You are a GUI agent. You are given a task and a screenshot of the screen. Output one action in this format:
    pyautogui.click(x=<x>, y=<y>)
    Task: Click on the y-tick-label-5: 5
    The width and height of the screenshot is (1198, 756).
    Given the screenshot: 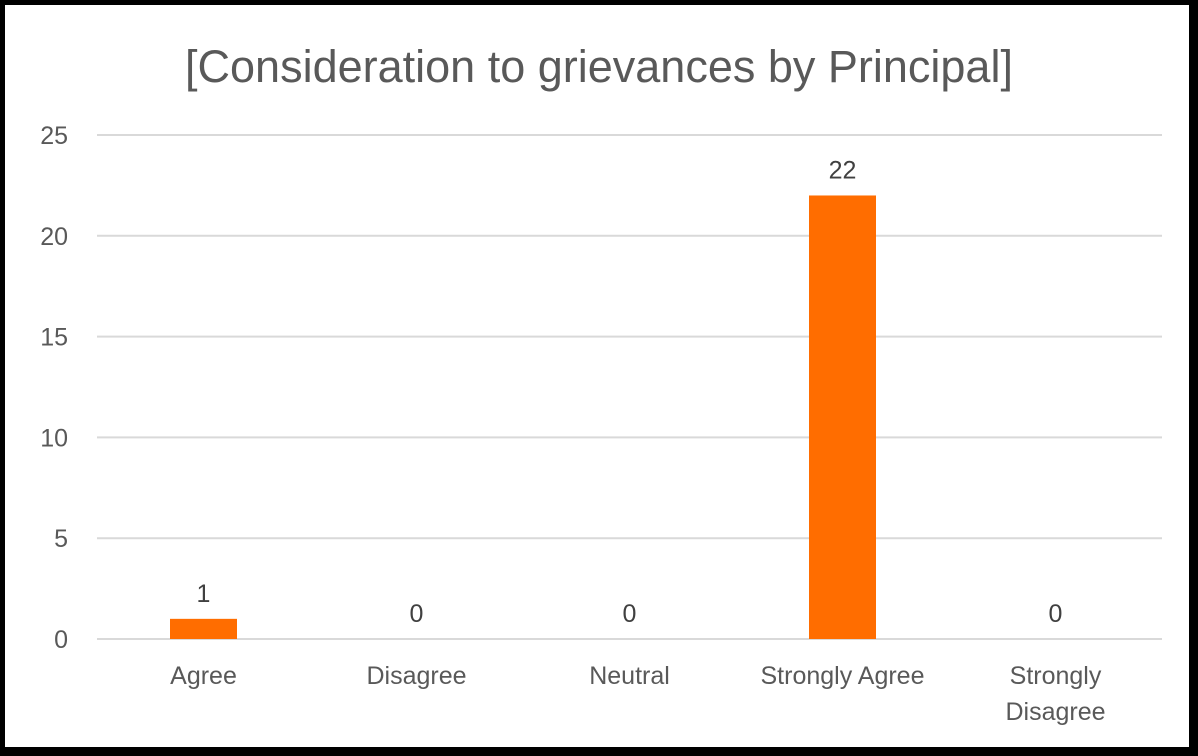 What is the action you would take?
    pyautogui.click(x=61, y=539)
    